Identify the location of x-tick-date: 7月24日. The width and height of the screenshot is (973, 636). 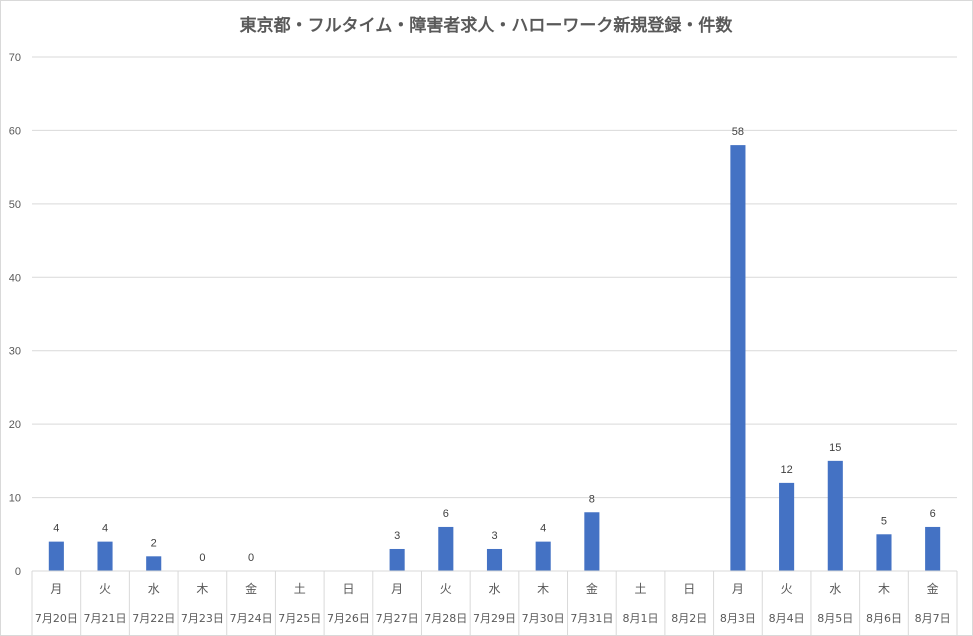
(251, 618).